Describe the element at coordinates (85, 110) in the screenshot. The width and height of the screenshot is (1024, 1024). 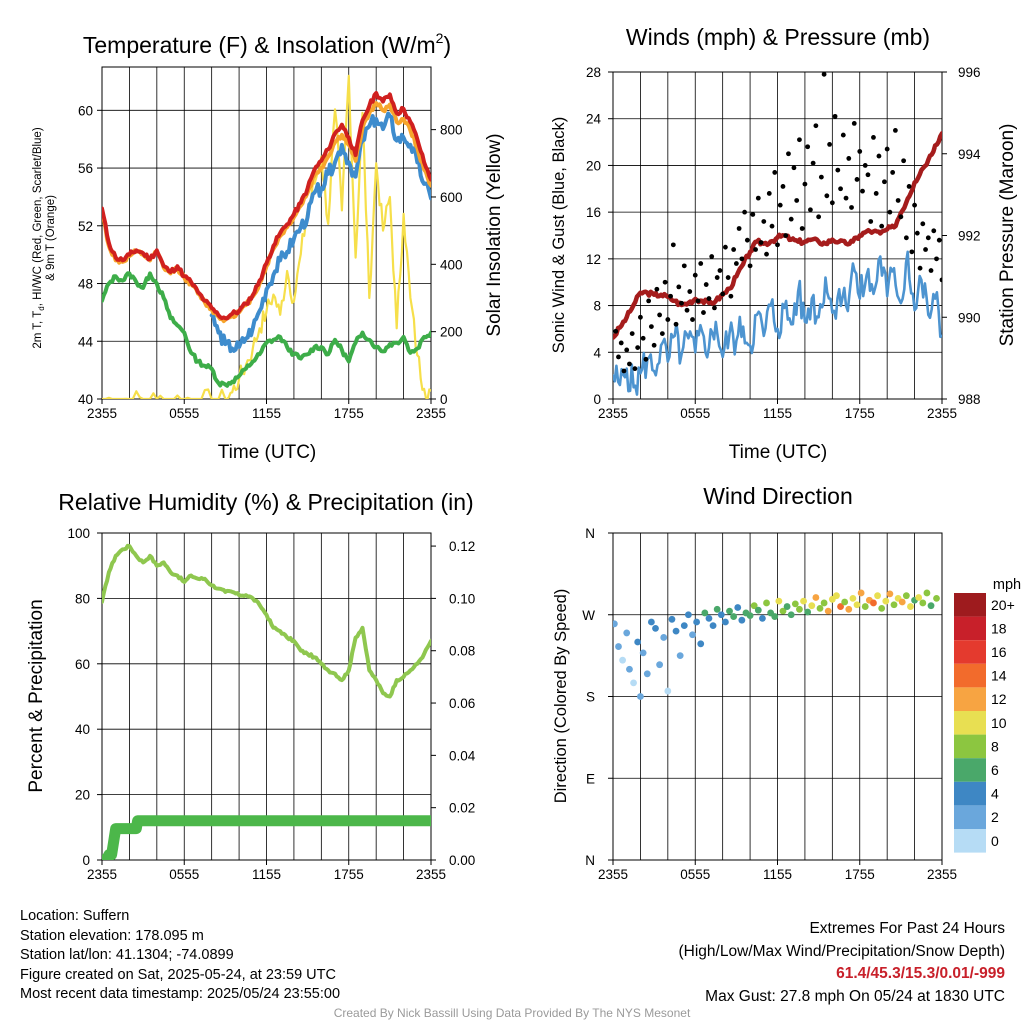
I see `temperature-ytick-label: 60` at that location.